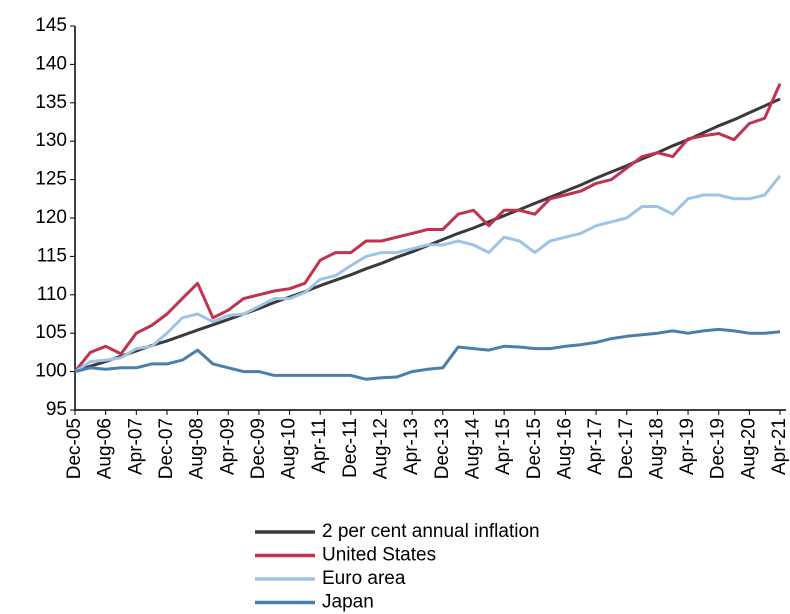 The height and width of the screenshot is (614, 790). I want to click on y-tick-label: 105, so click(51, 332).